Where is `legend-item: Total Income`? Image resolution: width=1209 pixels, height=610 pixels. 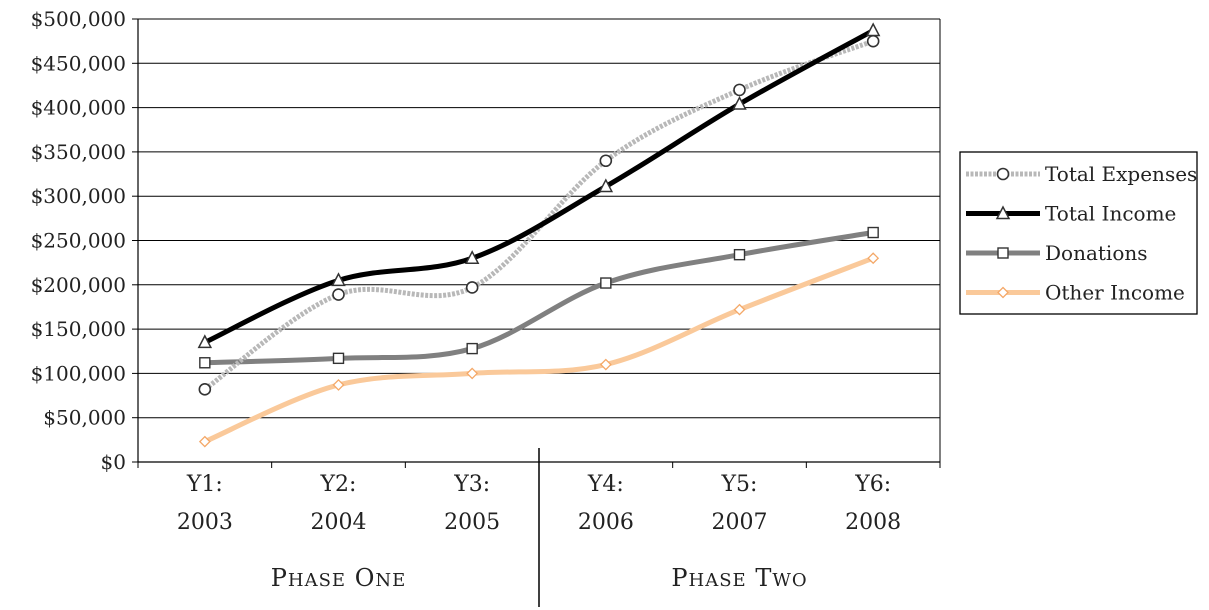
legend-item: Total Income is located at coordinates (1071, 214).